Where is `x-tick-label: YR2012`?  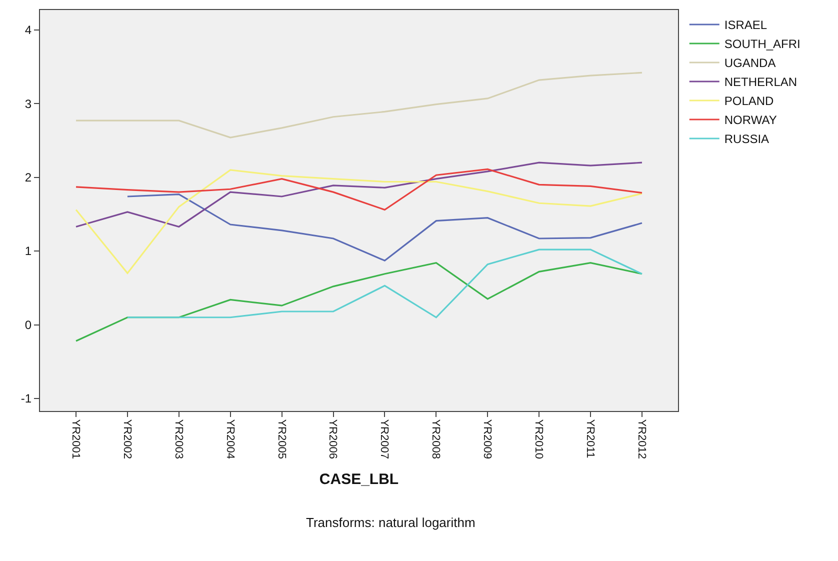 x-tick-label: YR2012 is located at coordinates (641, 439).